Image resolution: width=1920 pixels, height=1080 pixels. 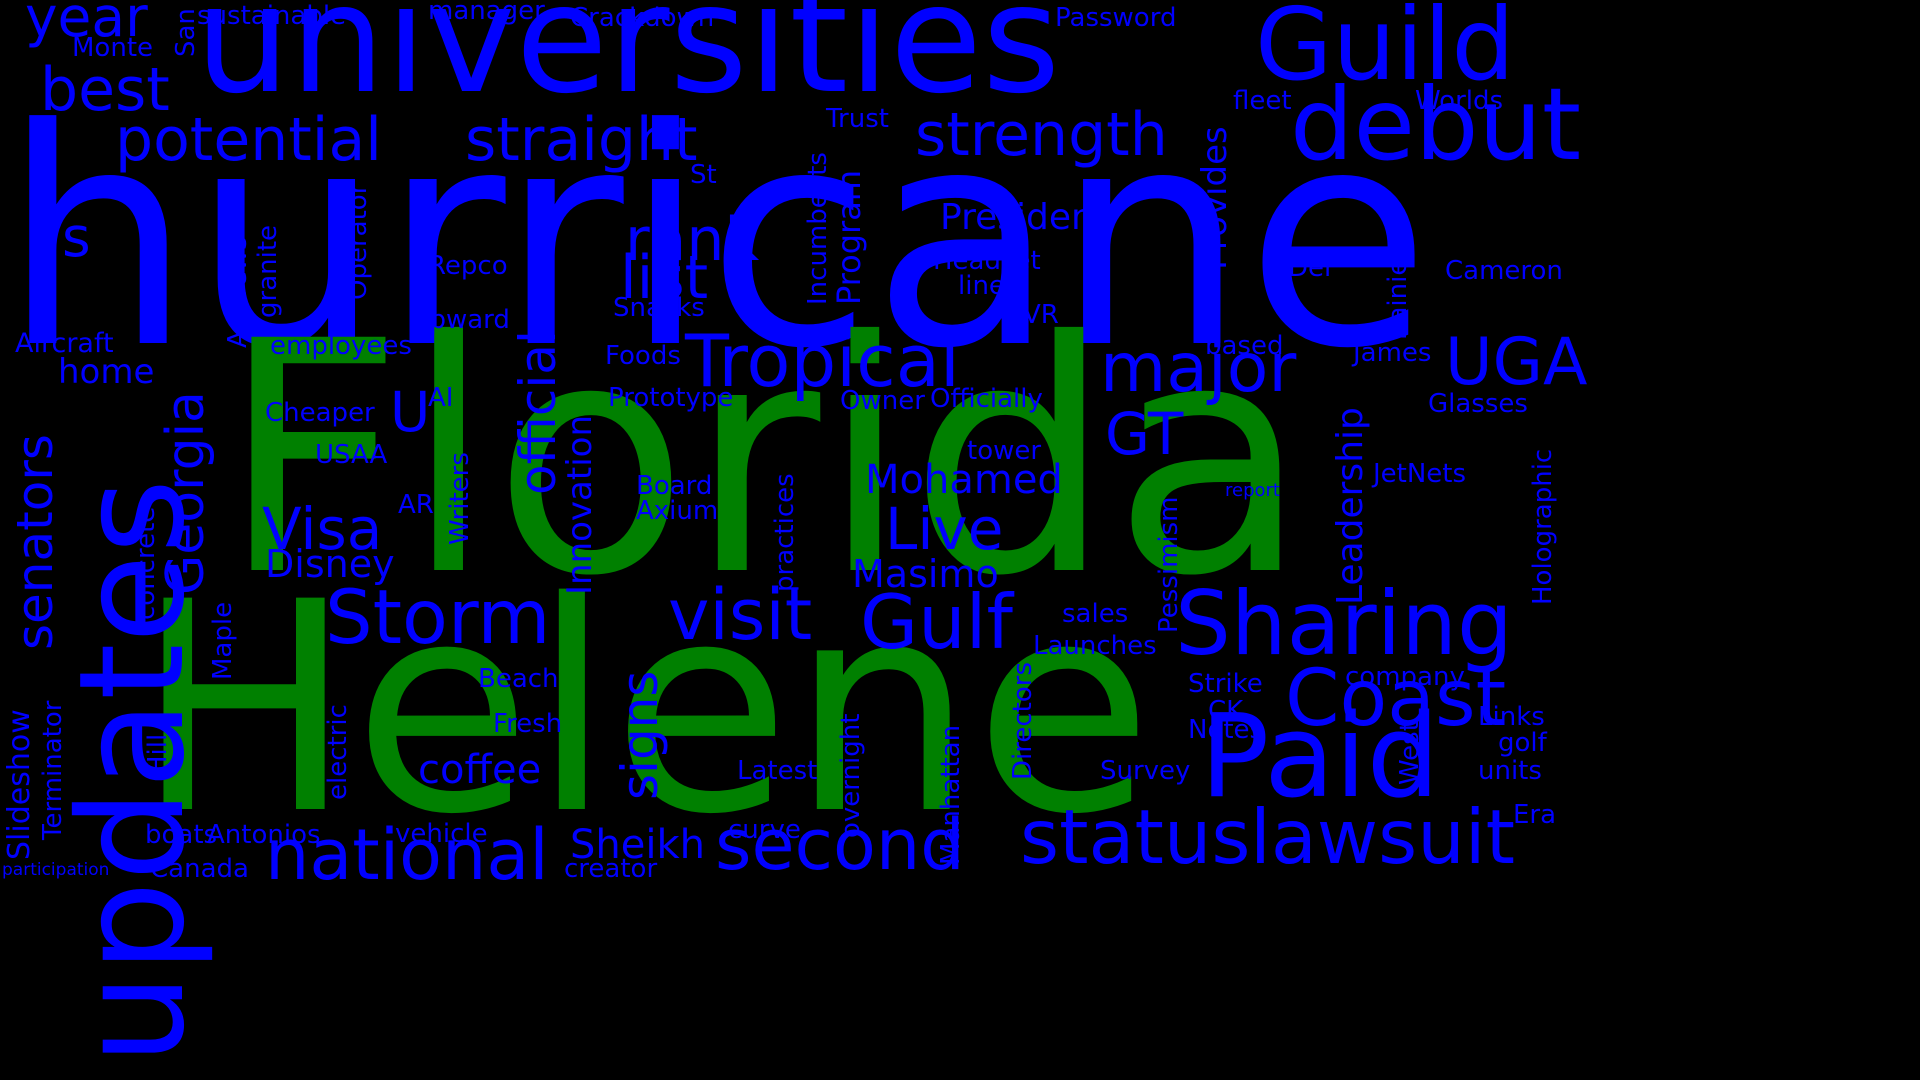 I want to click on word-overnight: overnight, so click(x=851, y=775).